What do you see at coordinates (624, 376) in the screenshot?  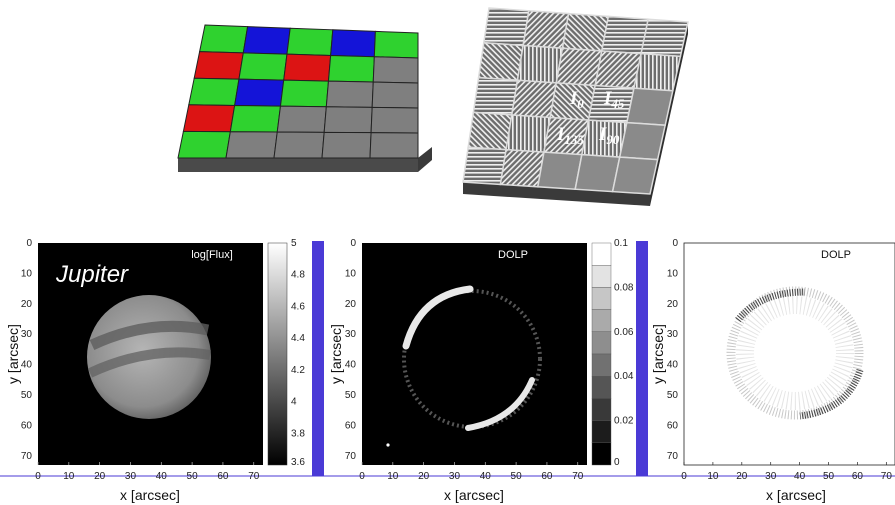 I see `colorbar-tick-label: 0.04` at bounding box center [624, 376].